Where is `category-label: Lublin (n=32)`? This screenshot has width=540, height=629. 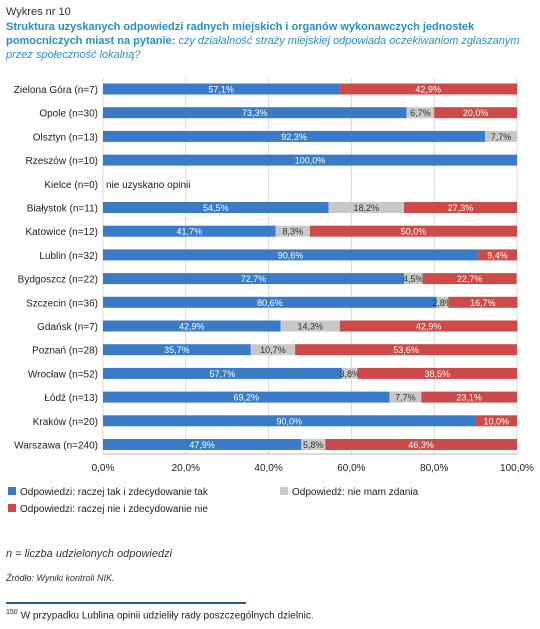
category-label: Lublin (n=32) is located at coordinates (68, 256).